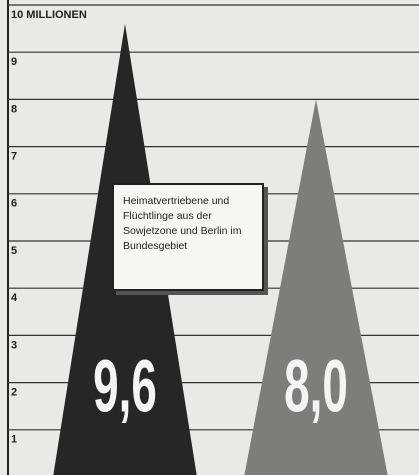  I want to click on y-tick-label: 7, so click(14, 157).